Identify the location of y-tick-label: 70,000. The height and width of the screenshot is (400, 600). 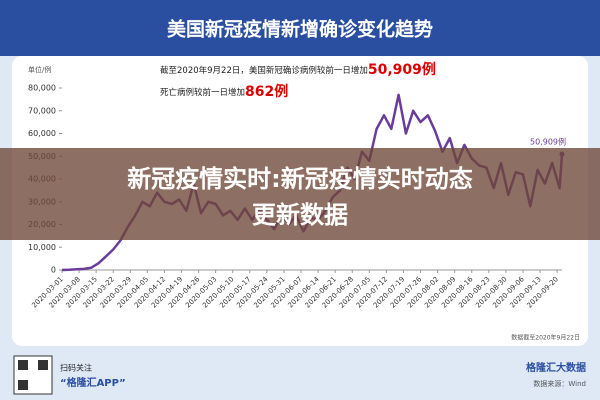
(42, 110).